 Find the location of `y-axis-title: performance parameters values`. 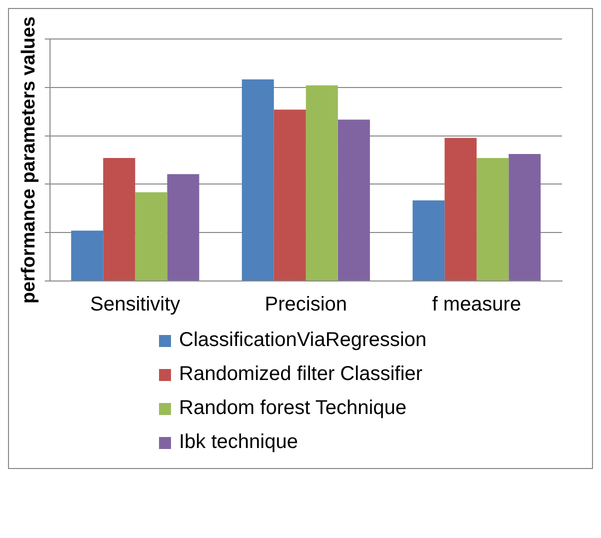

y-axis-title: performance parameters values is located at coordinates (29, 160).